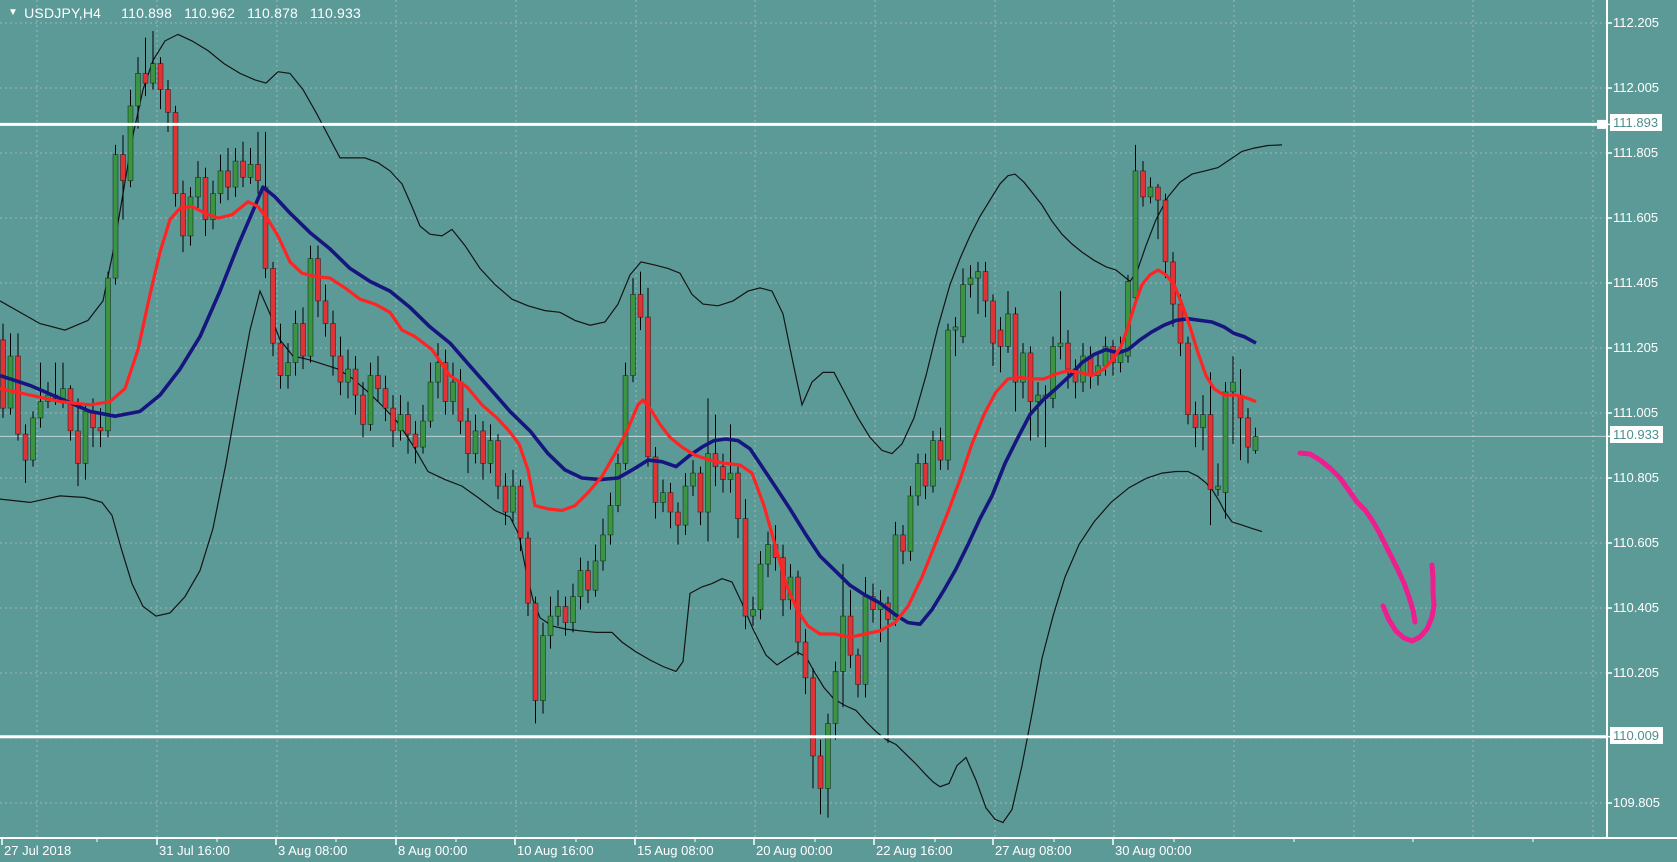 Image resolution: width=1677 pixels, height=862 pixels. Describe the element at coordinates (1636, 22) in the screenshot. I see `price-axis-label: 112.205` at that location.